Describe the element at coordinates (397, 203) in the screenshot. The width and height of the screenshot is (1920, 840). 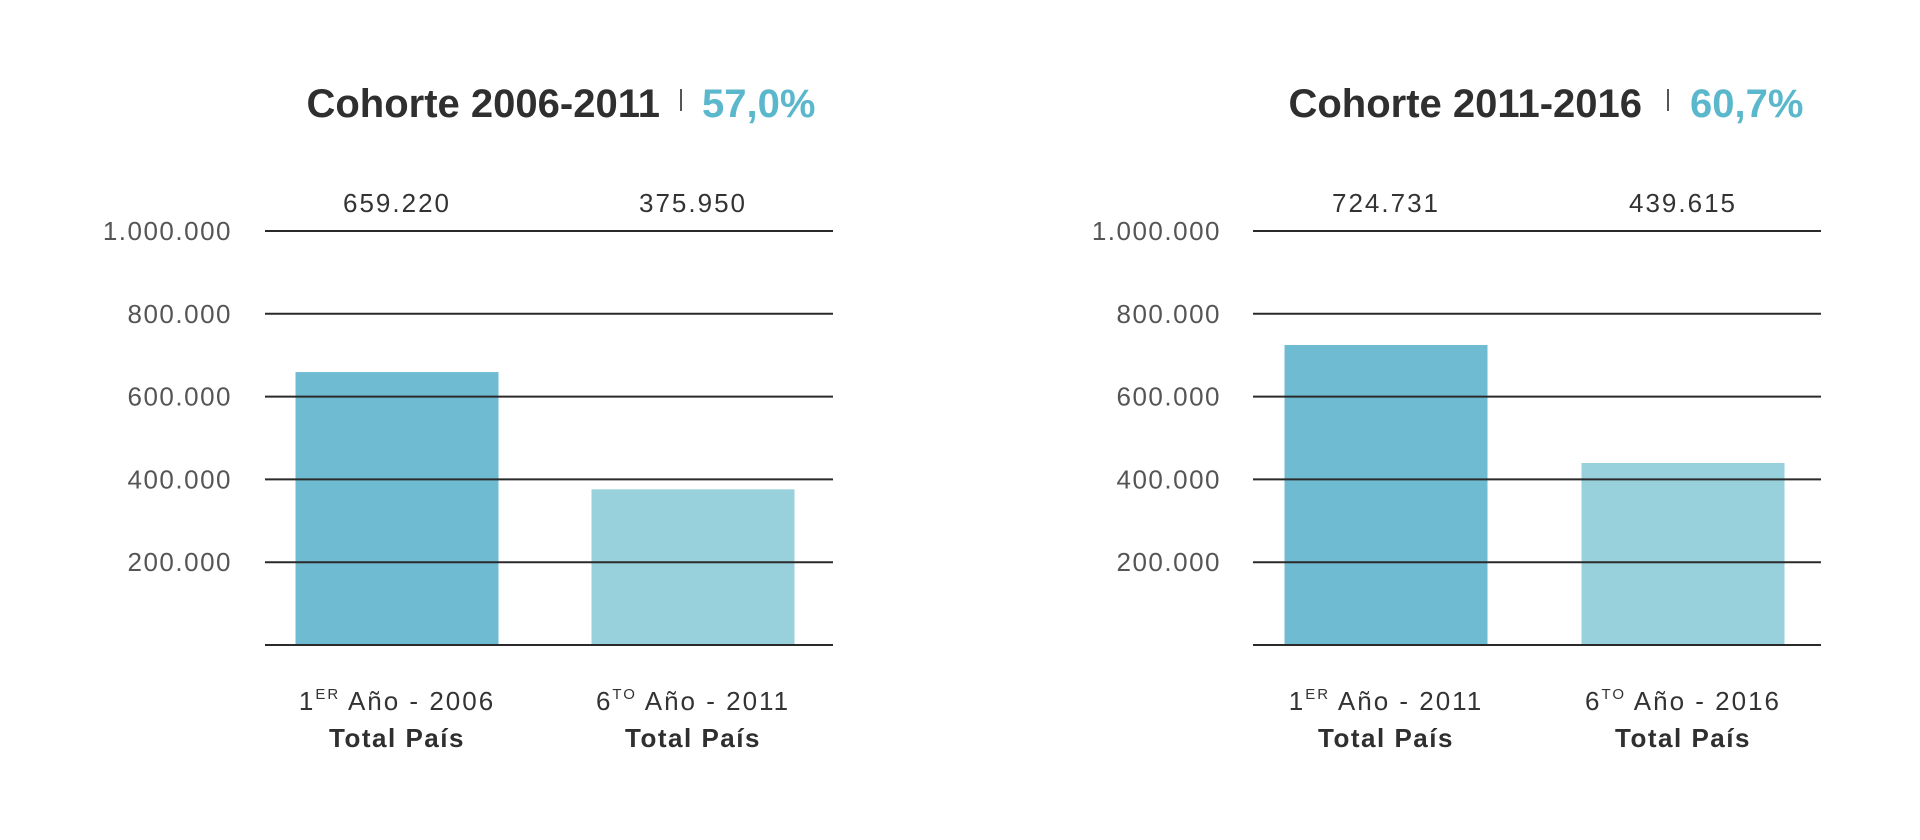
I see `value-label: 659.220` at that location.